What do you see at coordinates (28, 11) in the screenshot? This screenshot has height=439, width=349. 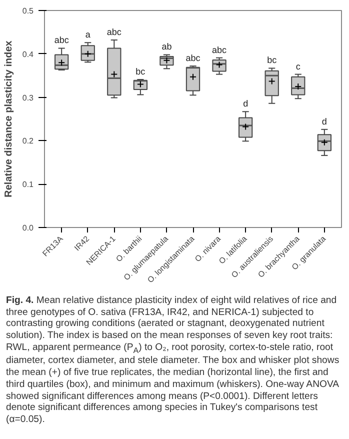 I see `y-tick-label: 0.5` at bounding box center [28, 11].